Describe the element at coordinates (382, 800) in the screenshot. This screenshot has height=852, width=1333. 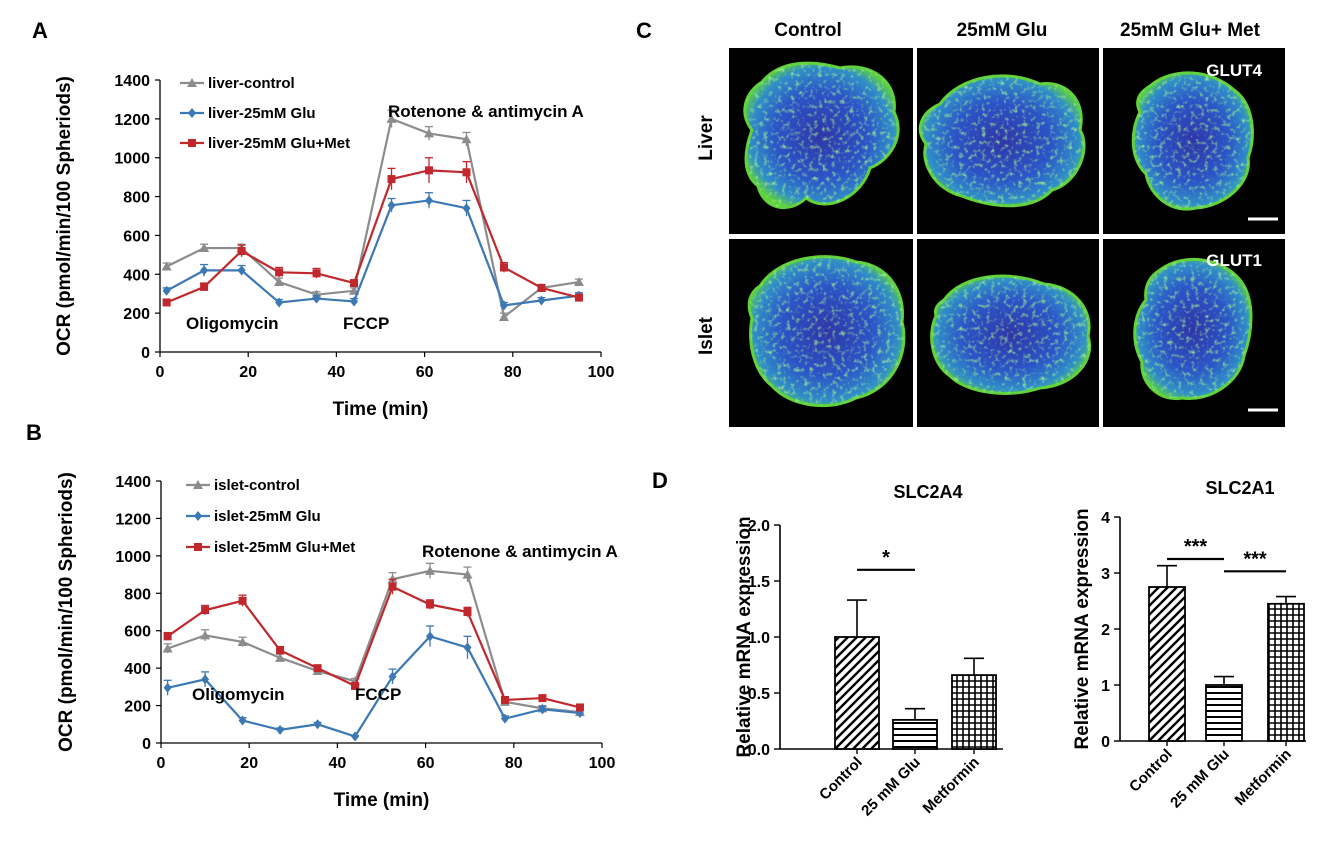
I see `x-axis-label: Time (min)` at that location.